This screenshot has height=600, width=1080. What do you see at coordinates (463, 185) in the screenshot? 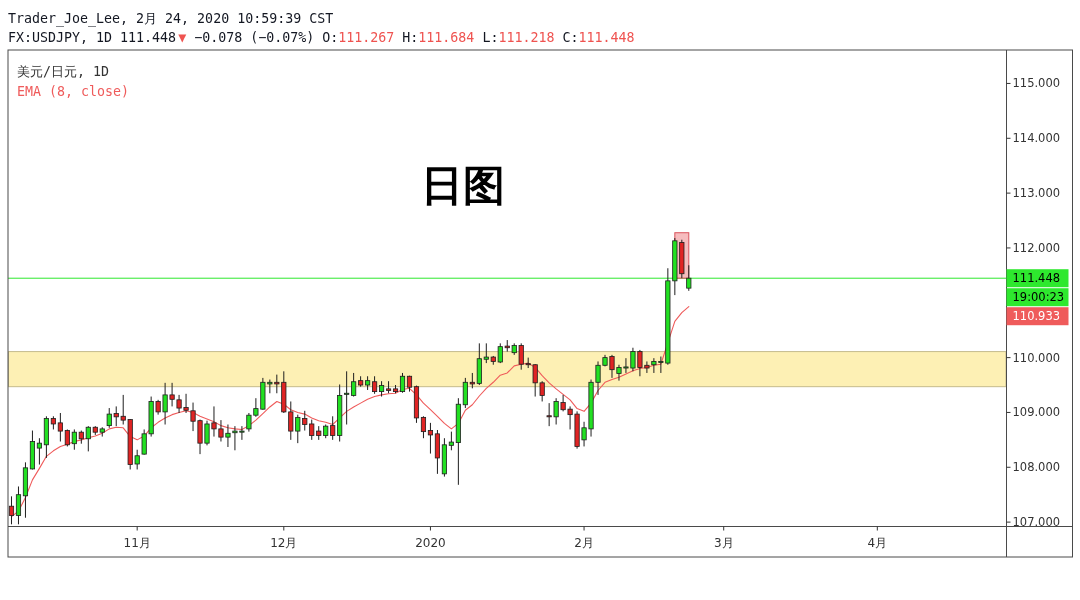
I see `text: 日图` at bounding box center [463, 185].